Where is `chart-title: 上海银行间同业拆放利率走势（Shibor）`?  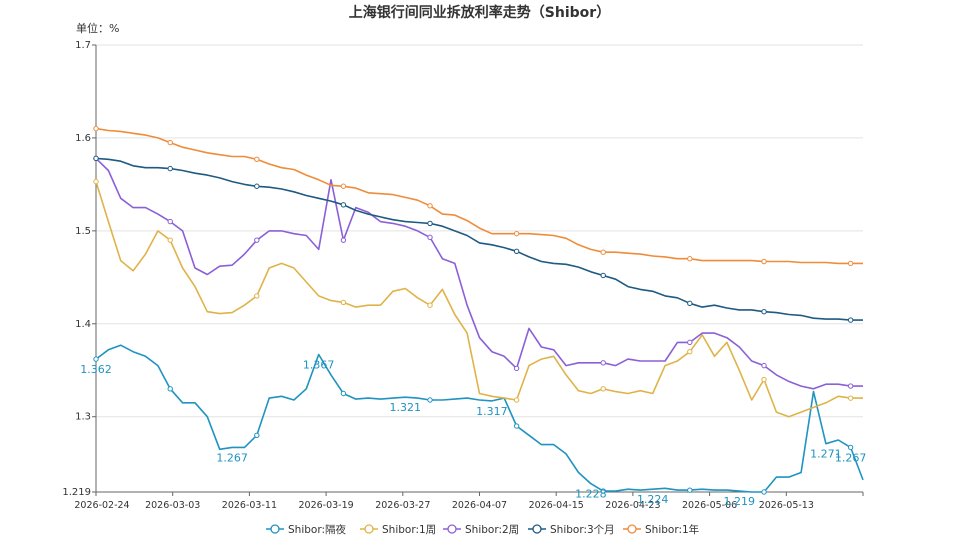 chart-title: 上海银行间同业拆放利率走势（Shibor） is located at coordinates (479, 13).